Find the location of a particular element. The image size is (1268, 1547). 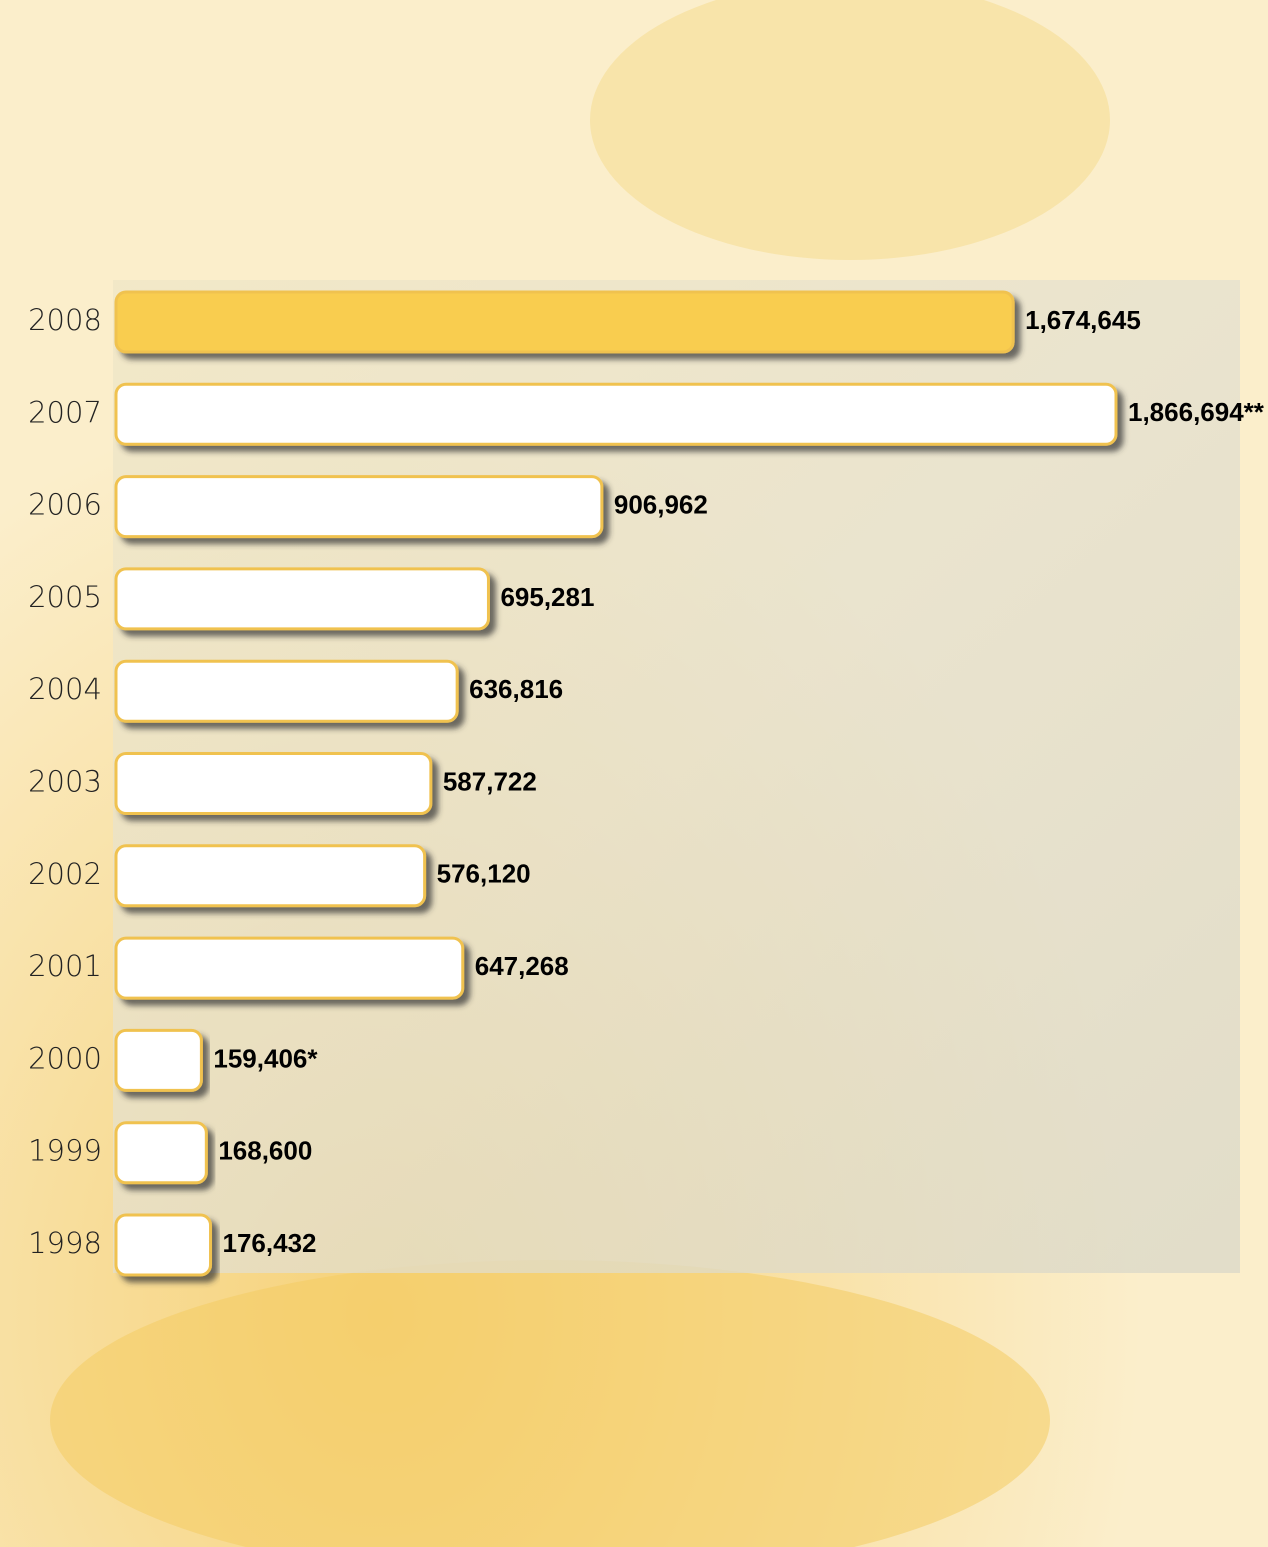

value-label: 1,866,694** is located at coordinates (1196, 412).